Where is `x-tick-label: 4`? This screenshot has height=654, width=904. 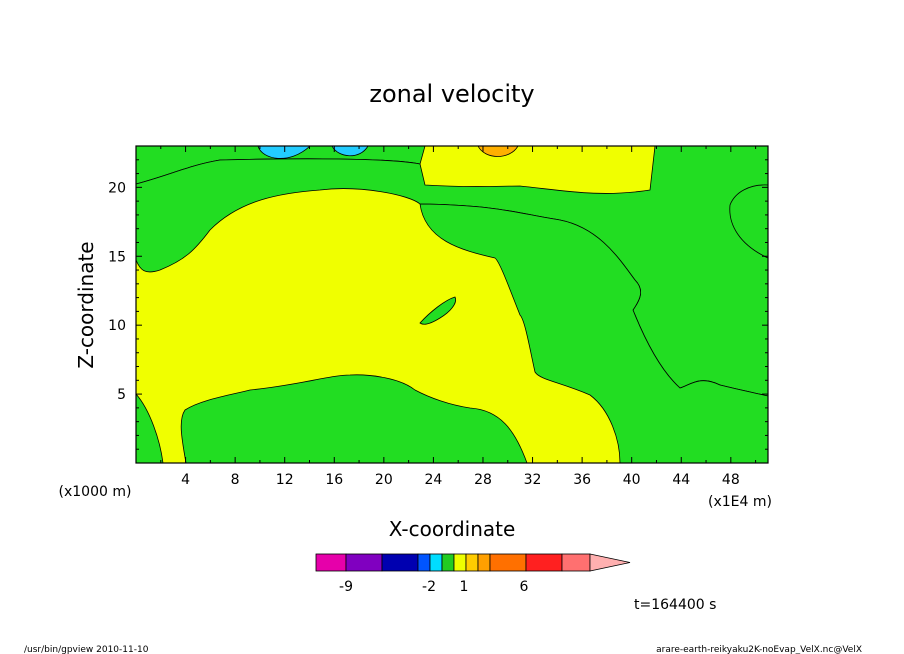
x-tick-label: 4 is located at coordinates (185, 480).